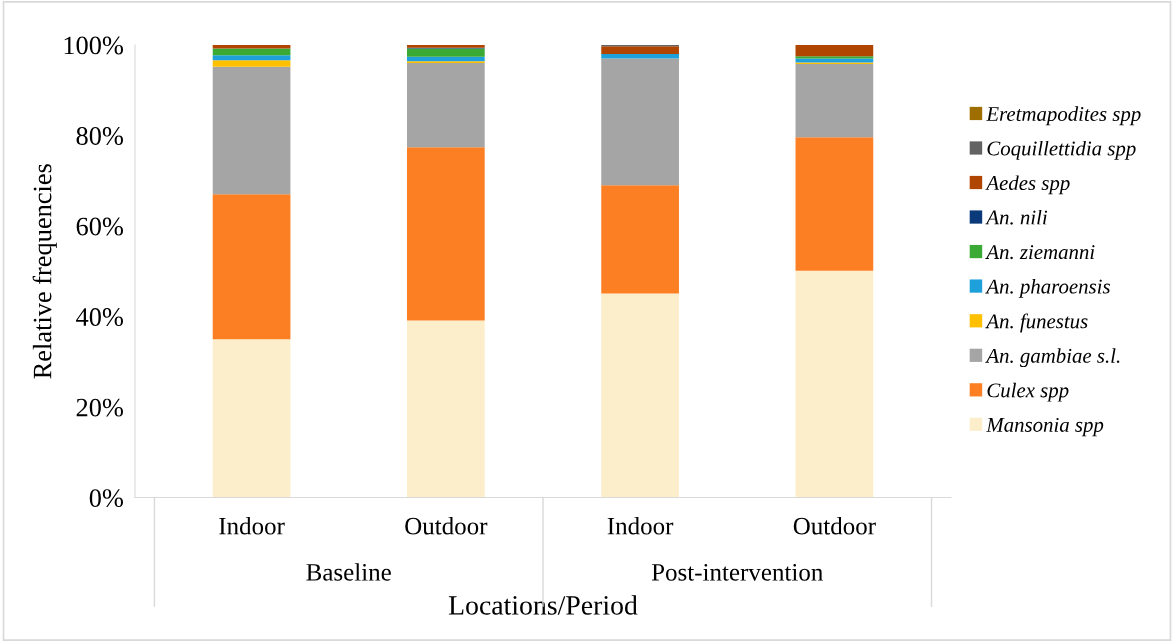 The height and width of the screenshot is (642, 1174). I want to click on legend-label: Aedes spp, so click(1027, 185).